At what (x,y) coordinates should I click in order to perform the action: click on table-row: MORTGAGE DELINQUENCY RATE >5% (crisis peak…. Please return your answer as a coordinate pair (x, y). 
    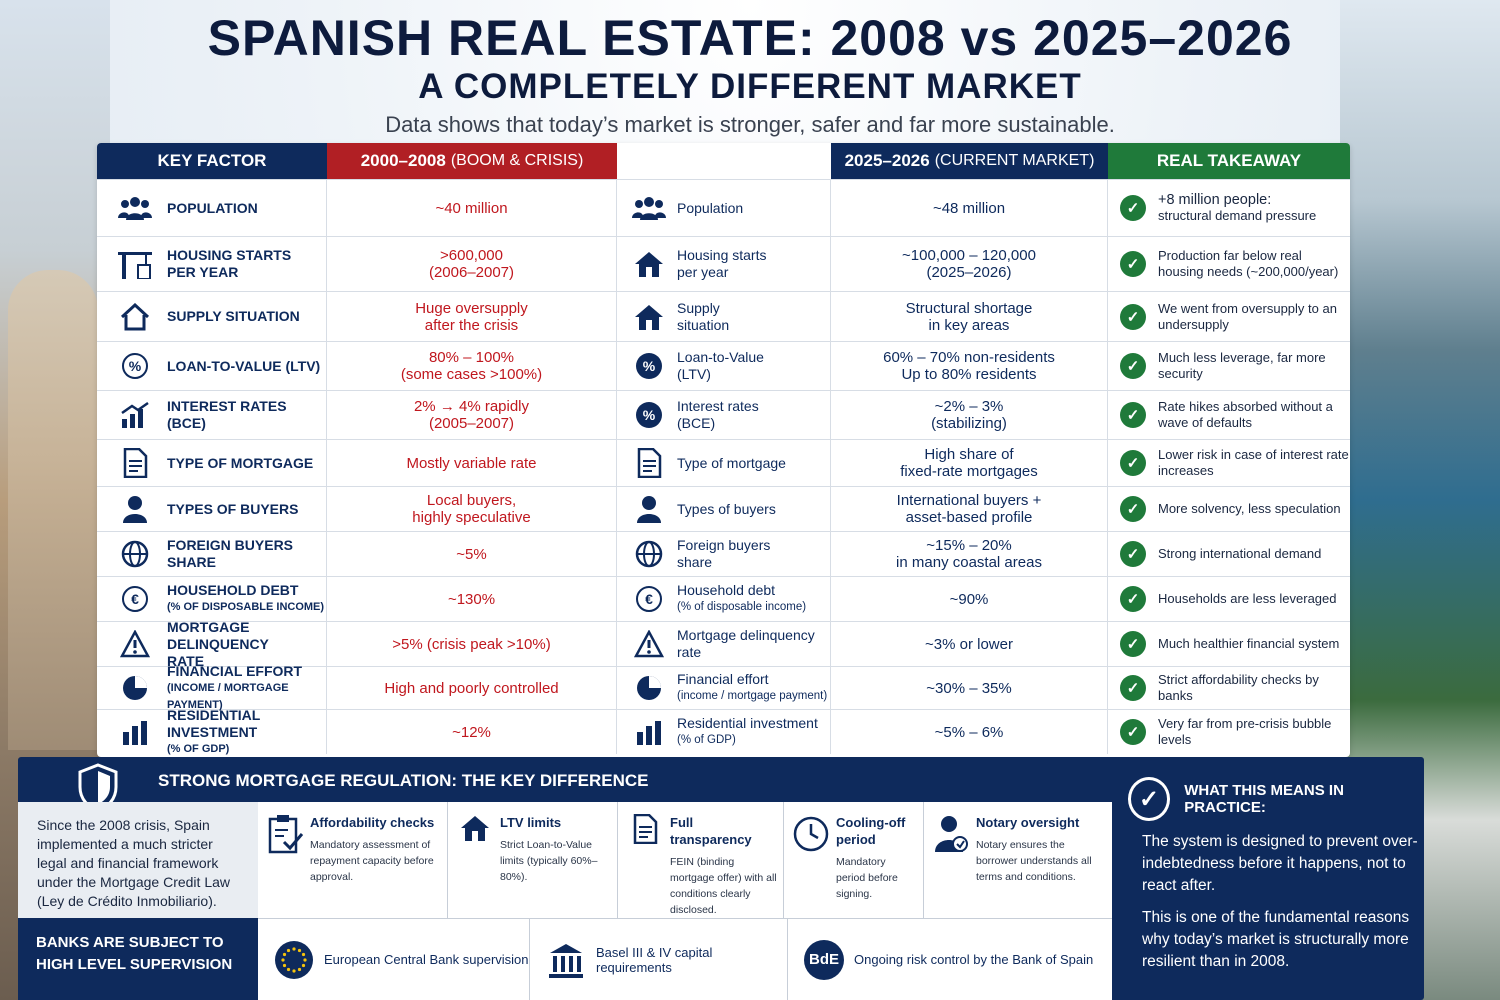
    Looking at the image, I should click on (723, 644).